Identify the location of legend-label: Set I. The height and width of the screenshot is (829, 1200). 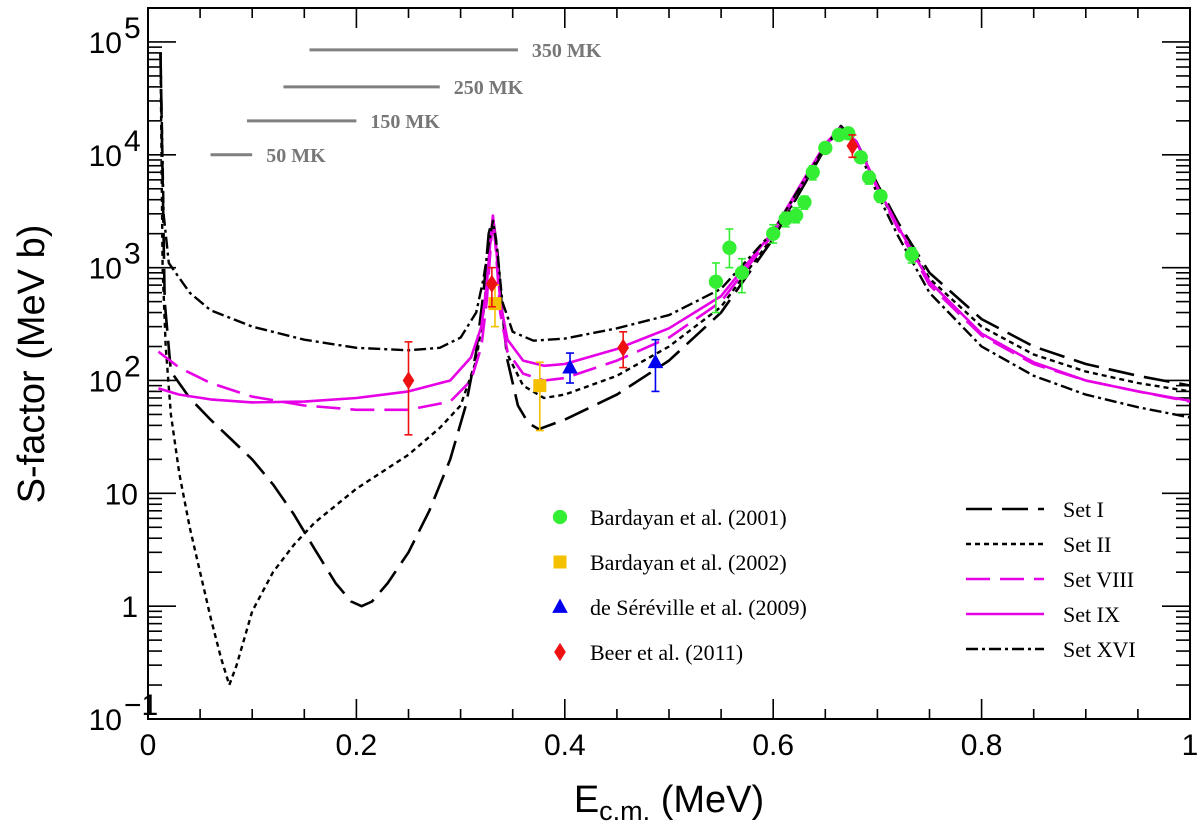
(1083, 509).